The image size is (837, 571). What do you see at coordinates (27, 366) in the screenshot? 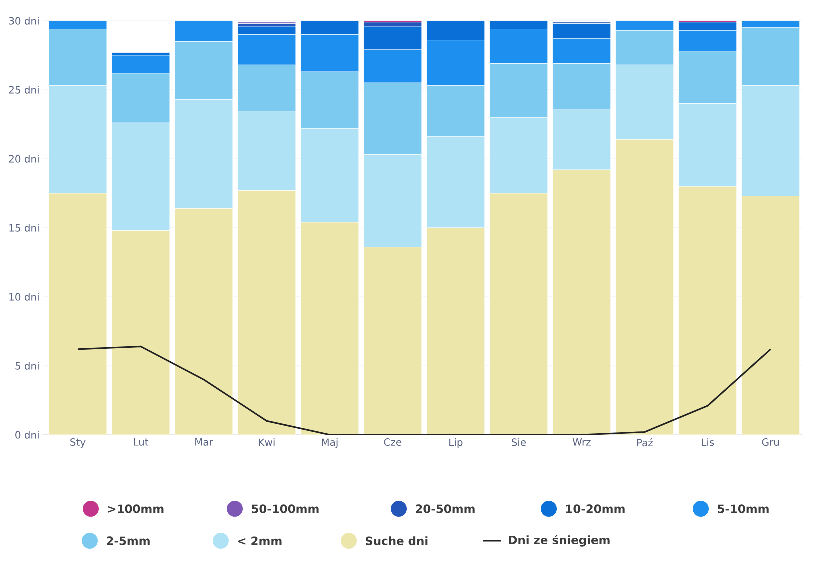
I see `y-tick-label: 5 dni` at bounding box center [27, 366].